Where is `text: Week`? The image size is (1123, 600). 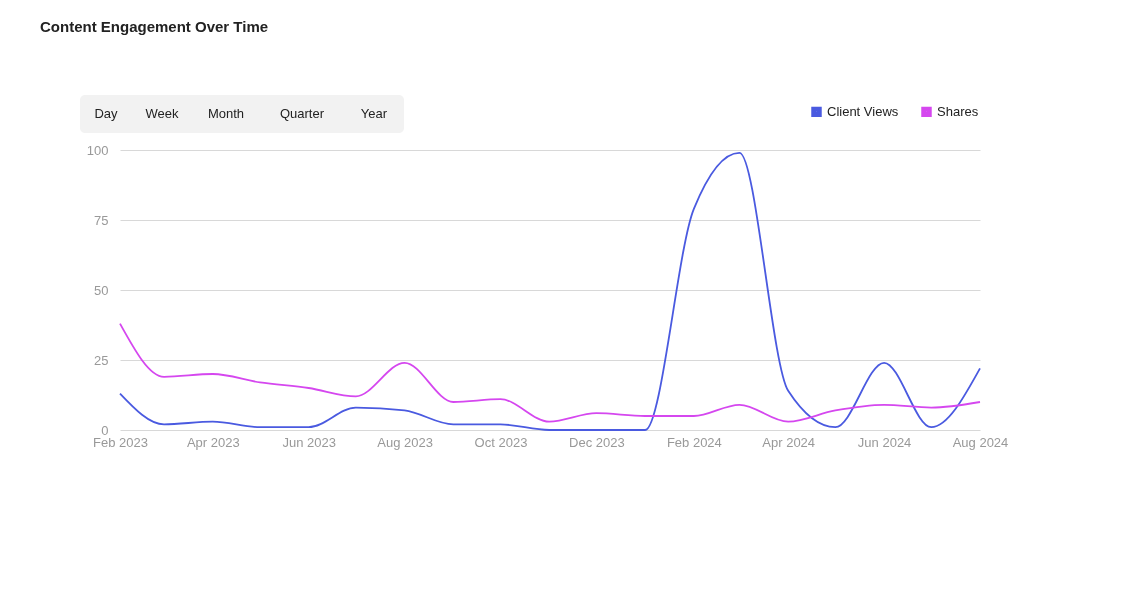
text: Week is located at coordinates (162, 113).